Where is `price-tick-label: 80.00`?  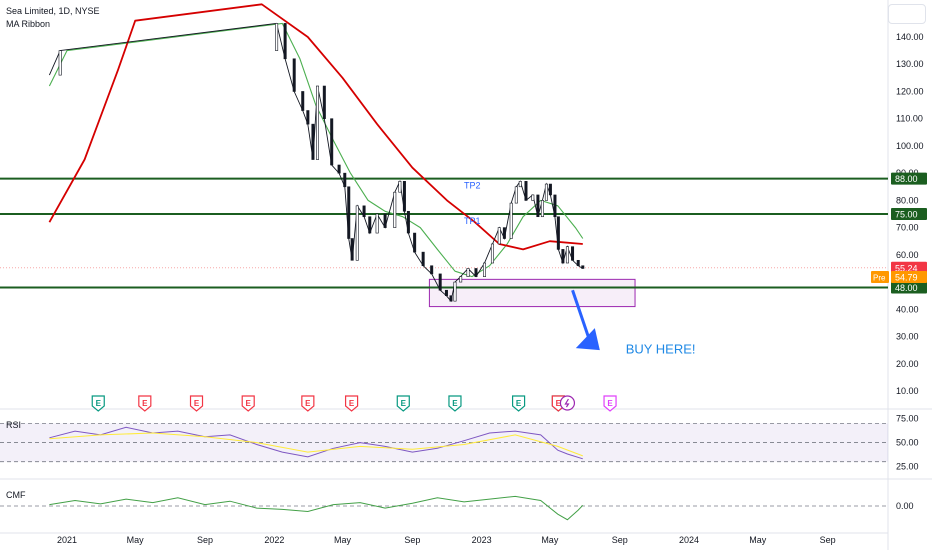
price-tick-label: 80.00 is located at coordinates (907, 200).